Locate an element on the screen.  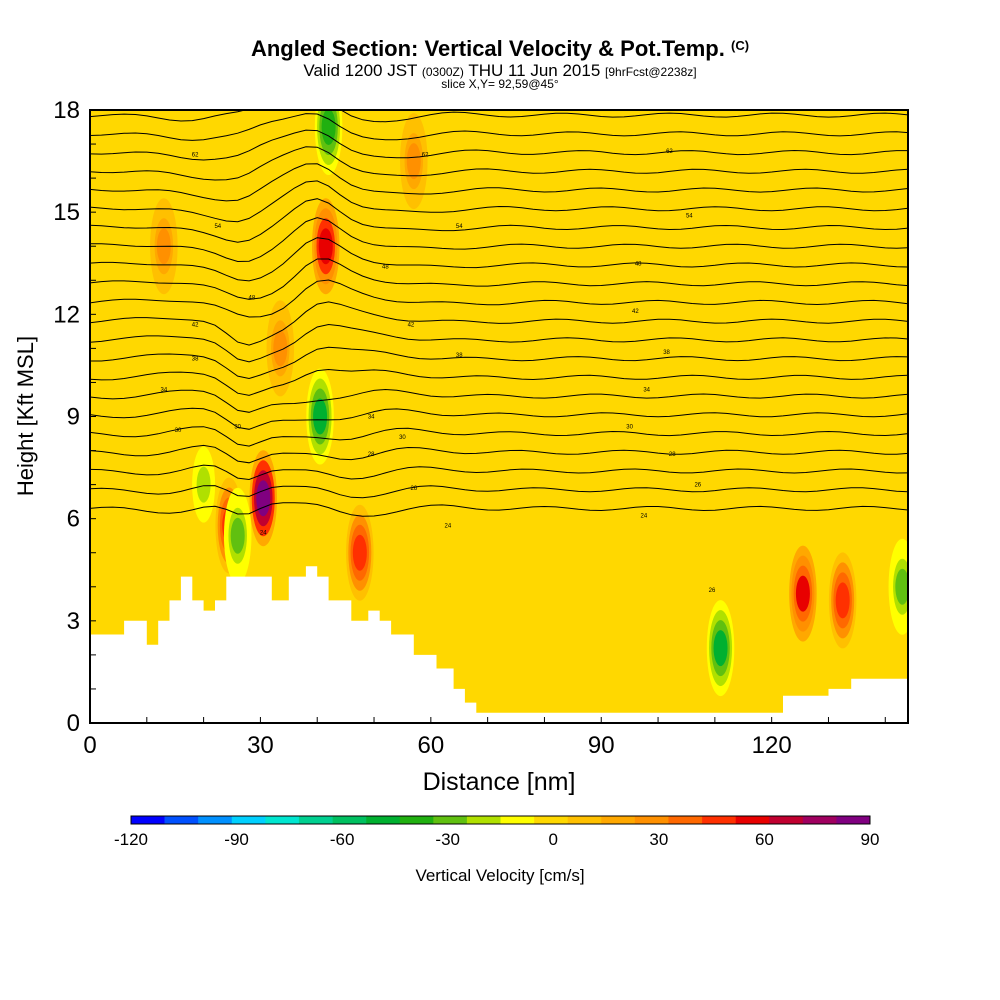
colorbar-tick-label: 30 is located at coordinates (658, 839).